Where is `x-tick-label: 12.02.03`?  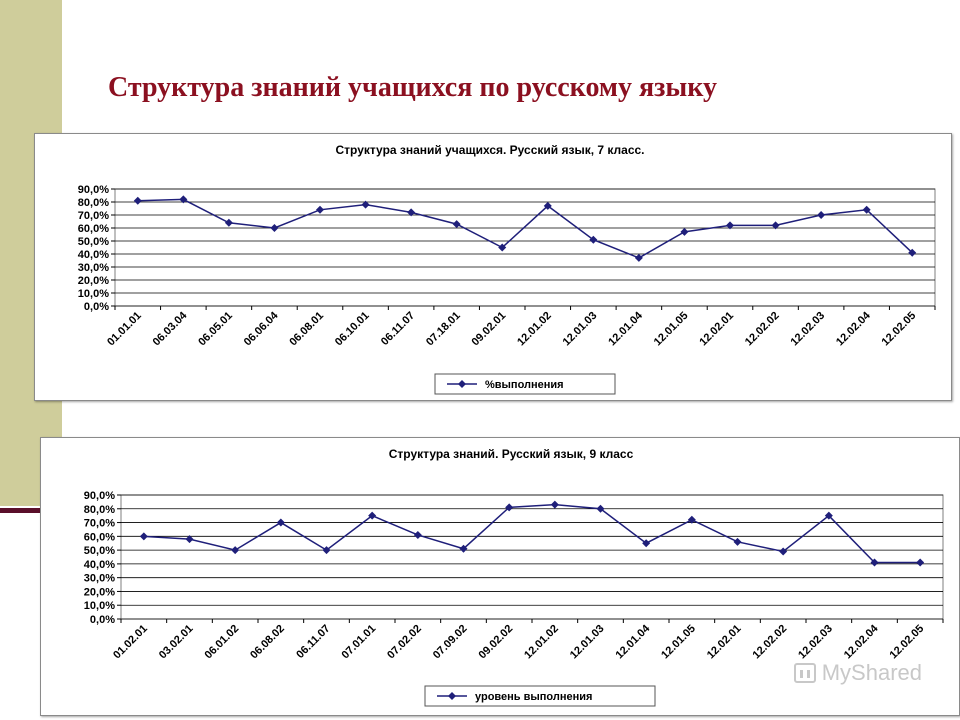
x-tick-label: 12.02.03 is located at coordinates (807, 329).